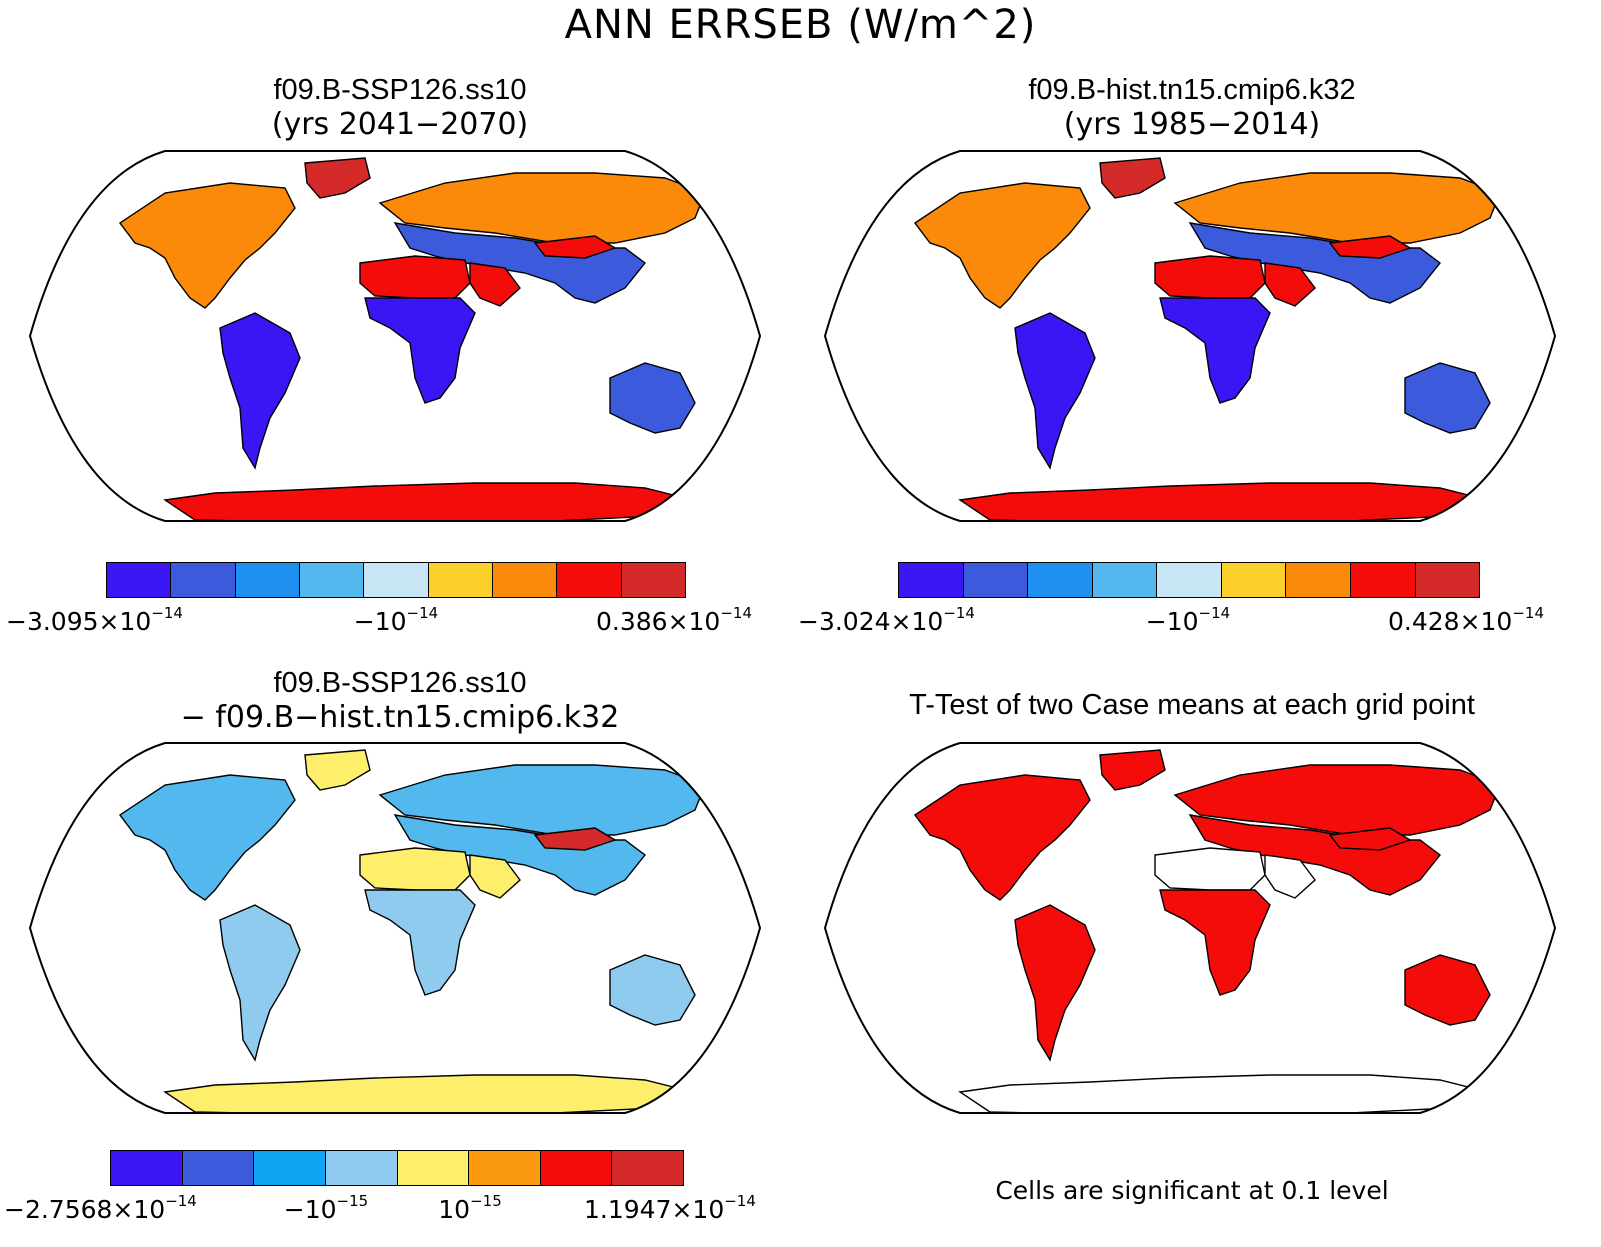 The width and height of the screenshot is (1601, 1247). I want to click on panel-3-colorbar-ticks: −2.7568×10⁻¹⁴ −10−15 10−15 1.1947×10⁻¹⁴, so click(380, 1208).